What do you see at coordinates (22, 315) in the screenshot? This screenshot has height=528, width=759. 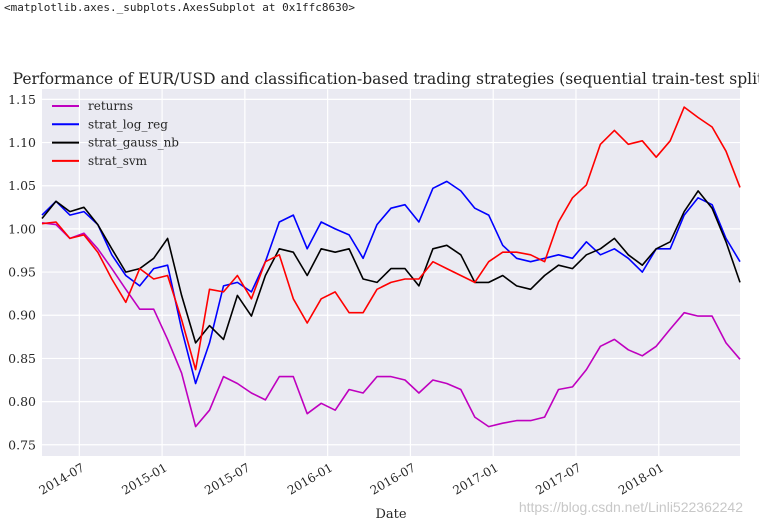 I see `y-tick-label: 0.90` at bounding box center [22, 315].